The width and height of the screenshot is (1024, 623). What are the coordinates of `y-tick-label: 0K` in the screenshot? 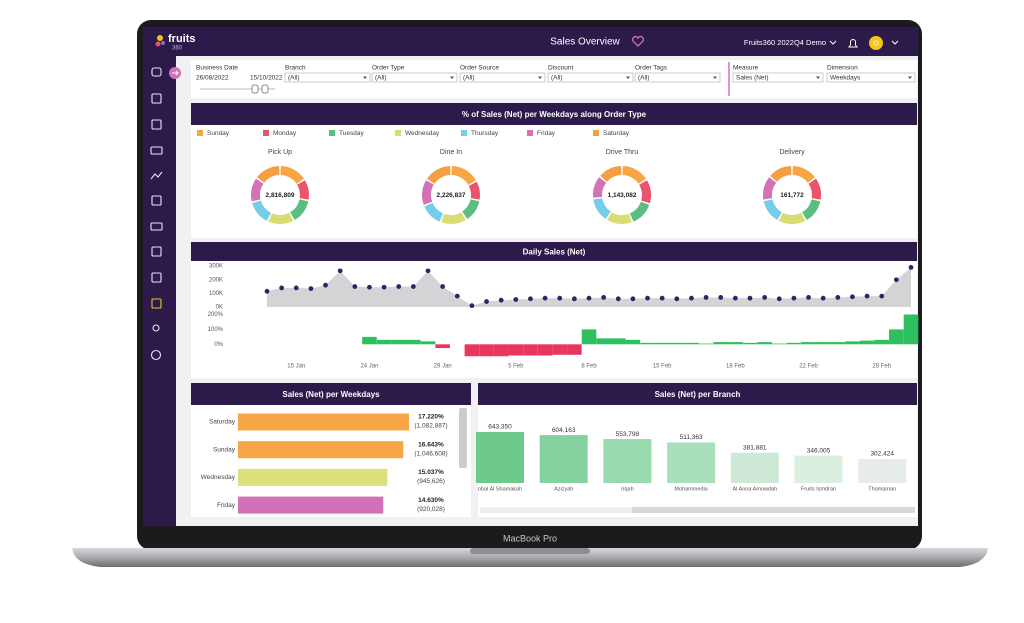 It's located at (219, 308).